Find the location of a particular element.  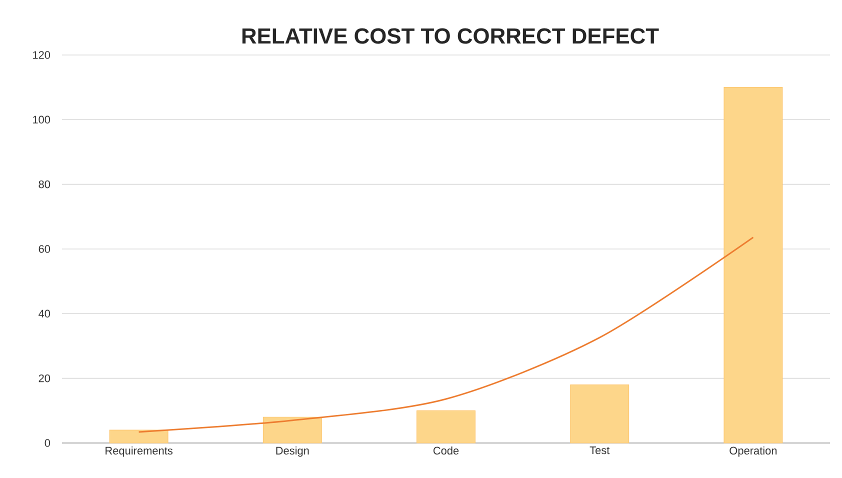

y-tick-label: 120 is located at coordinates (41, 55).